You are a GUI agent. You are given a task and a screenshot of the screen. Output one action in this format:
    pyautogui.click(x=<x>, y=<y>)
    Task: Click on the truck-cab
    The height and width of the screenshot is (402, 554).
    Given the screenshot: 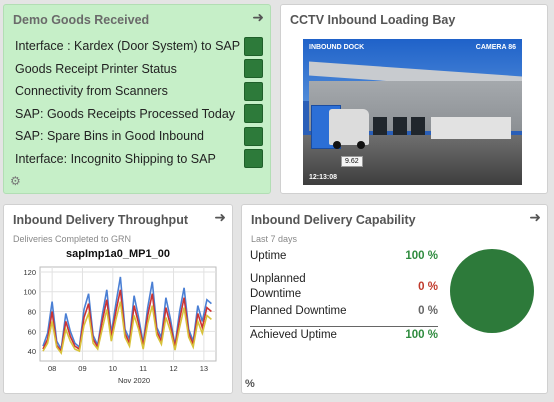 What is the action you would take?
    pyautogui.click(x=349, y=127)
    